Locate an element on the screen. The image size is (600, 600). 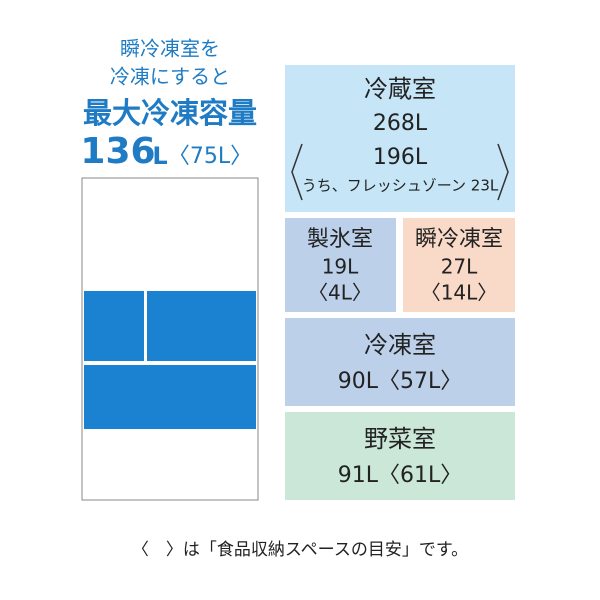
compartment-line: 19L is located at coordinates (340, 267).